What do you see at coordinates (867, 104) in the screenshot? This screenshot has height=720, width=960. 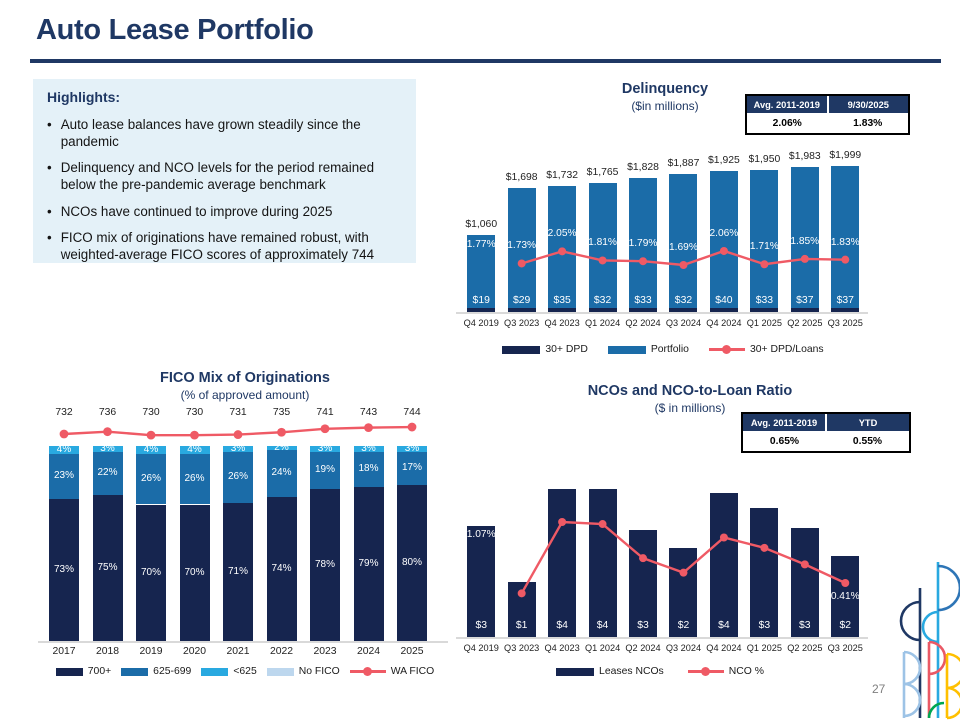 I see `stat-header-current: 9/30/2025` at bounding box center [867, 104].